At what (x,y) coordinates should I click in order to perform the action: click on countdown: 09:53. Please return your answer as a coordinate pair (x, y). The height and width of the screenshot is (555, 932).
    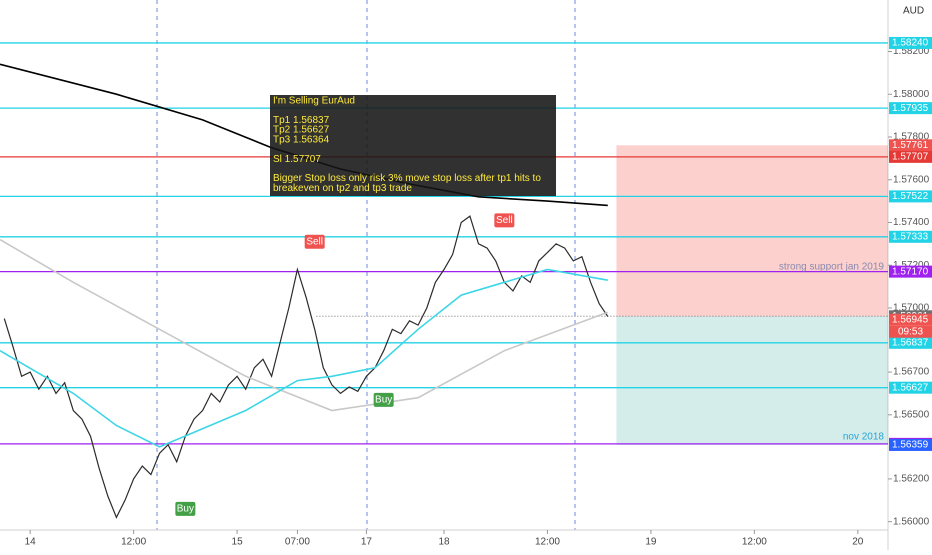
    Looking at the image, I should click on (910, 331).